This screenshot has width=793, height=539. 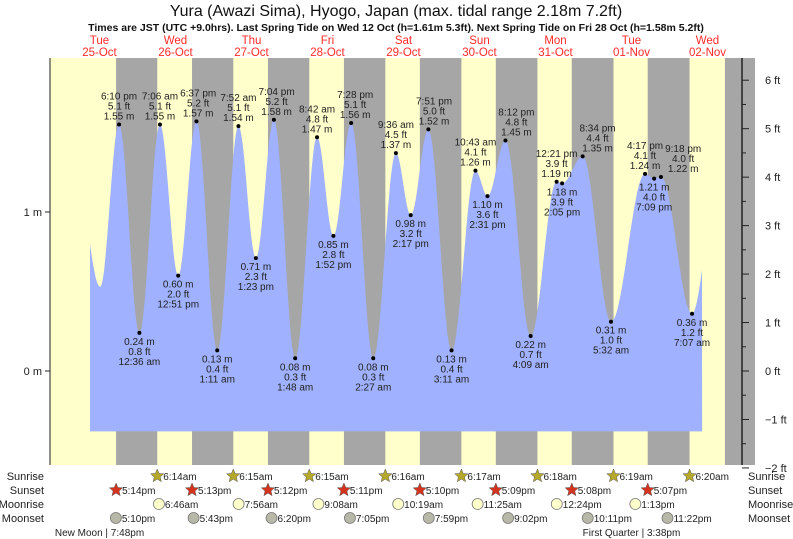 What do you see at coordinates (198, 93) in the screenshot?
I see `high-tide-time: 6:37 pm` at bounding box center [198, 93].